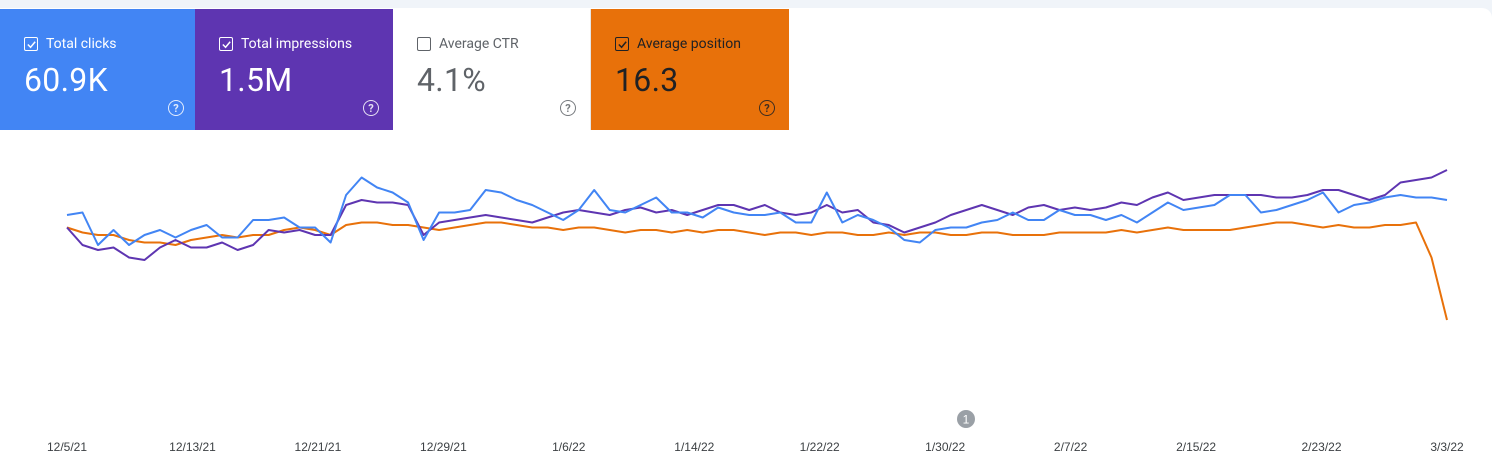  I want to click on x-tick-label: 1/22/22, so click(820, 447).